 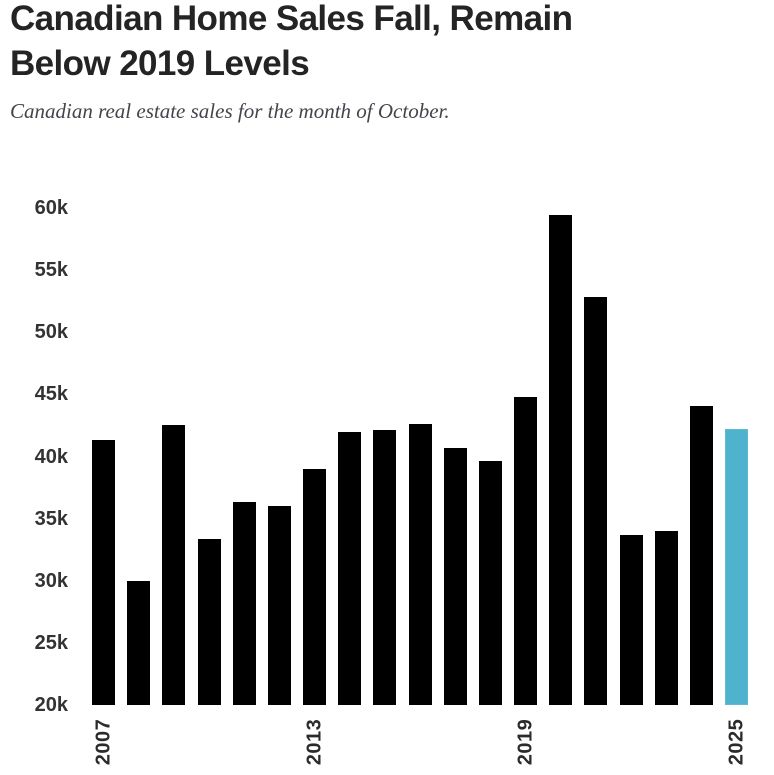 I want to click on bar-2007, so click(x=103, y=572).